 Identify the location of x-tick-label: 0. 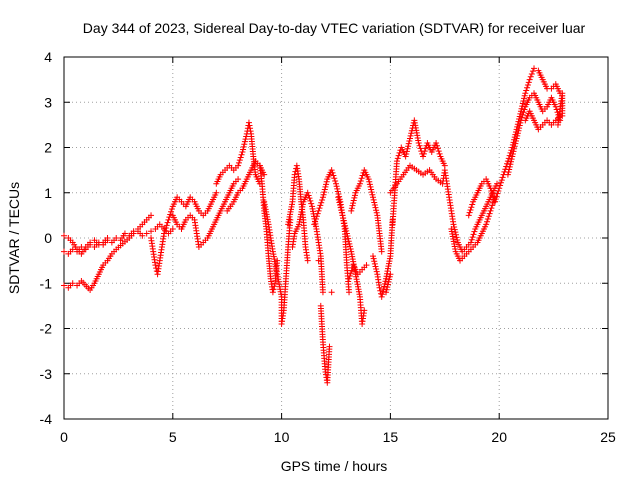
(64, 437).